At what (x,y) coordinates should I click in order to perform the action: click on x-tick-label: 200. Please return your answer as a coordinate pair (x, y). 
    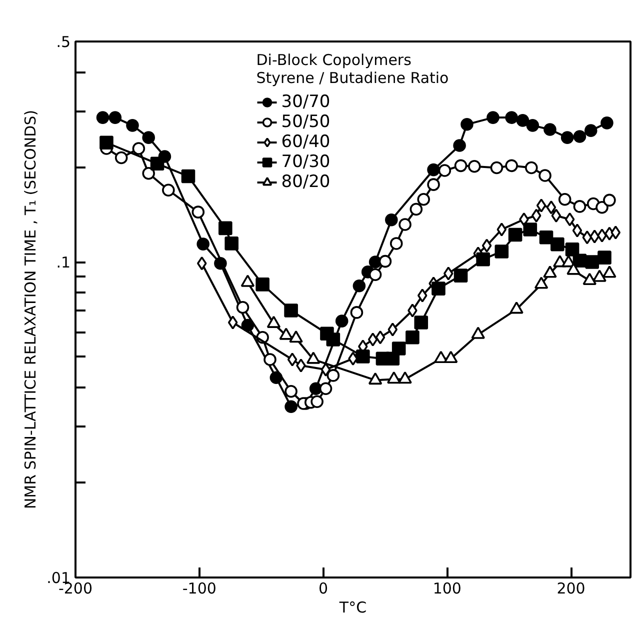
    Looking at the image, I should click on (571, 589).